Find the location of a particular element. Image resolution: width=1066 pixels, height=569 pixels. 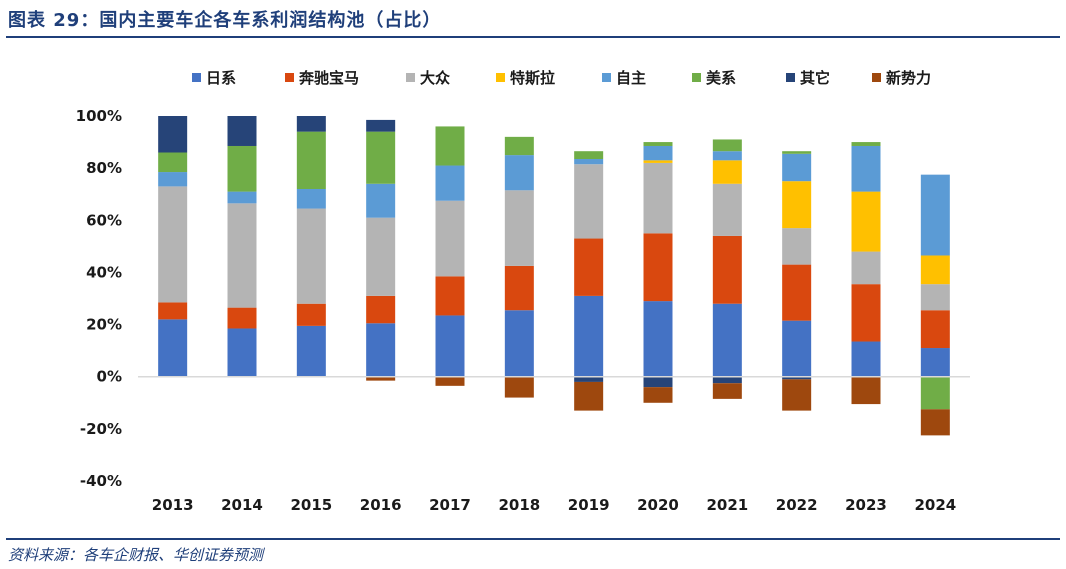

x-tick-label: 2015 is located at coordinates (311, 505).